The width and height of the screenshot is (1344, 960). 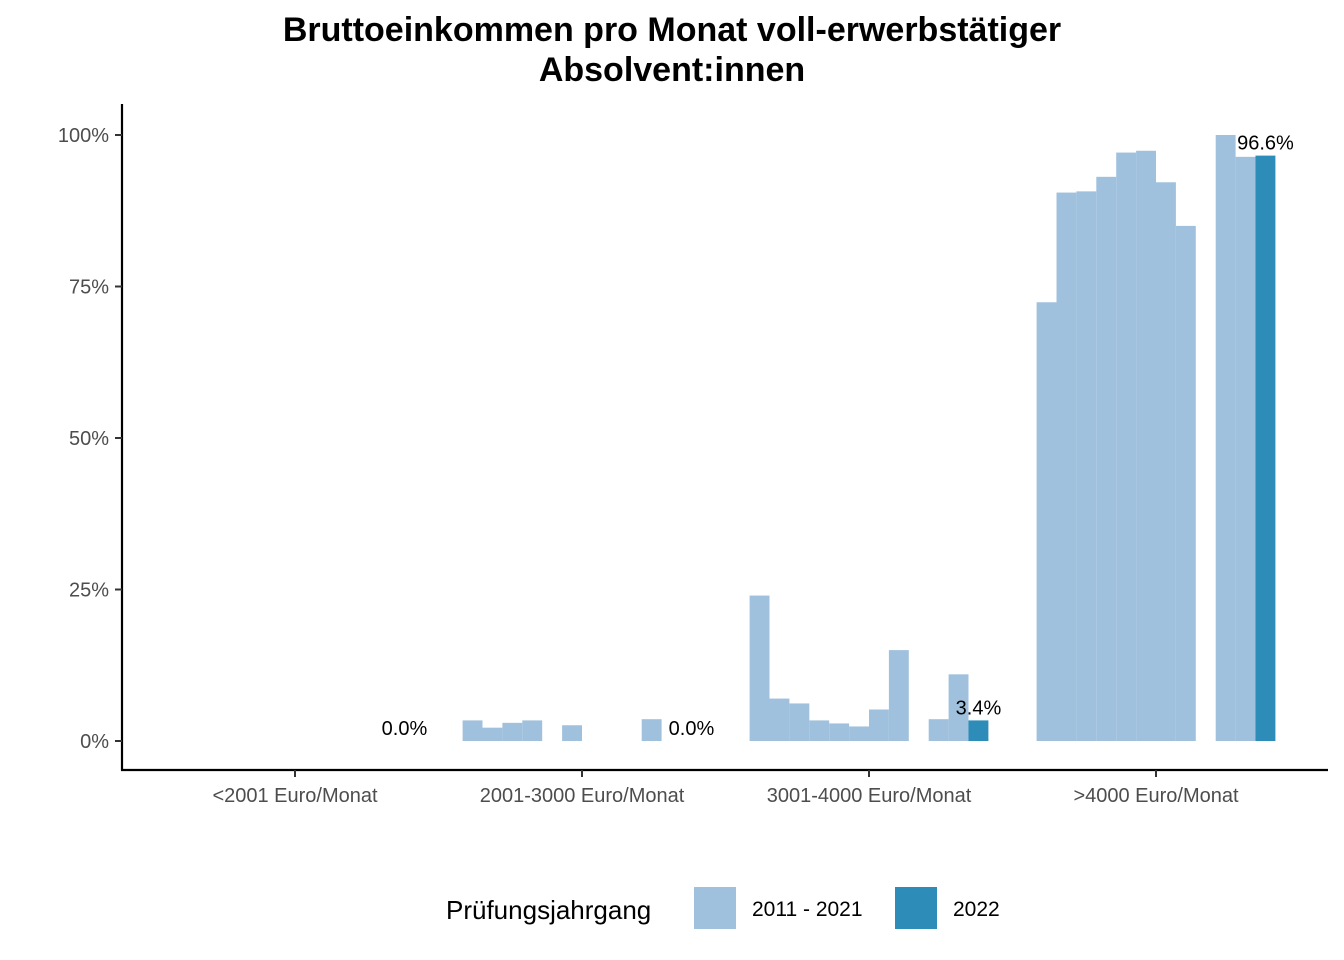 I want to click on bar-3-2011, so click(x=759, y=668).